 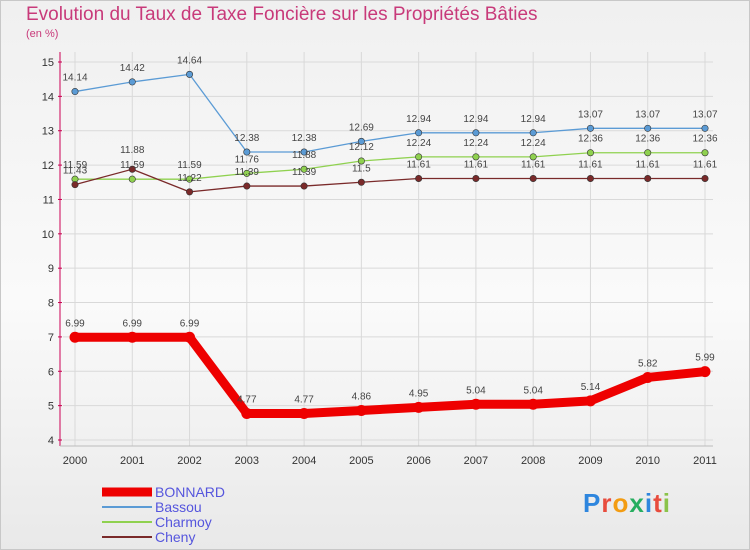 What do you see at coordinates (189, 60) in the screenshot?
I see `data-label-bassou: 14.64` at bounding box center [189, 60].